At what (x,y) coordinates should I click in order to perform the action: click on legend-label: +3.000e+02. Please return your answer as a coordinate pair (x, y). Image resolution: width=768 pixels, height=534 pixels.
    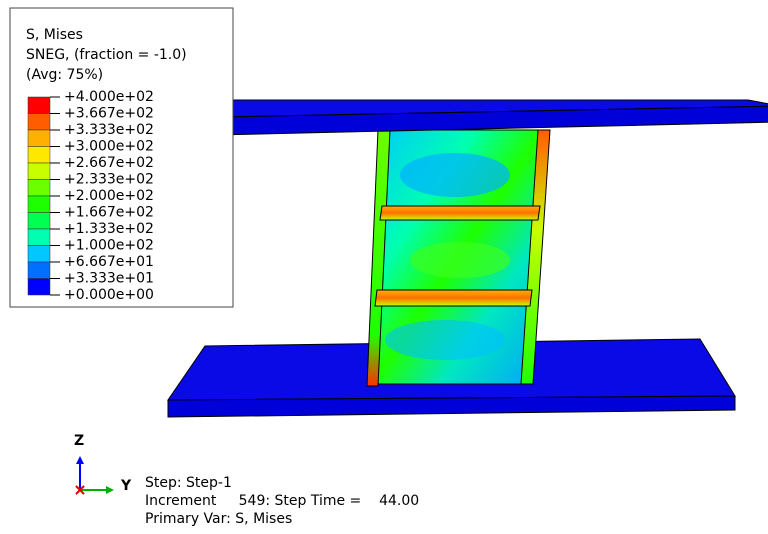
    Looking at the image, I should click on (109, 147).